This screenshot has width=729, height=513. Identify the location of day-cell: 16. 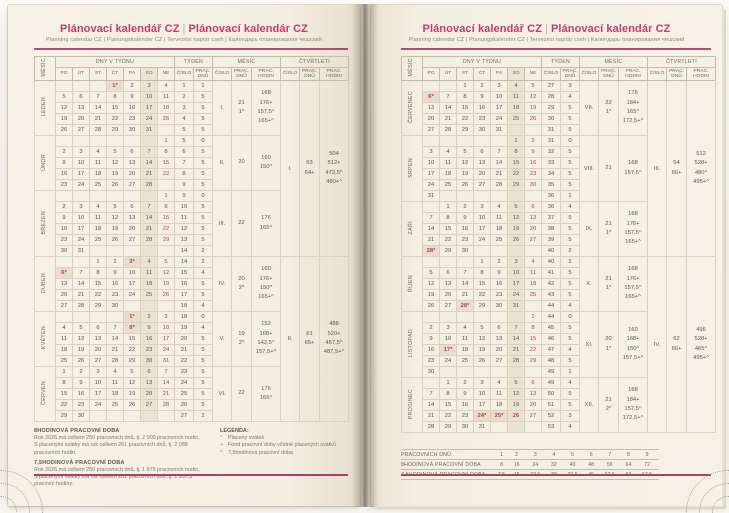
(115, 284).